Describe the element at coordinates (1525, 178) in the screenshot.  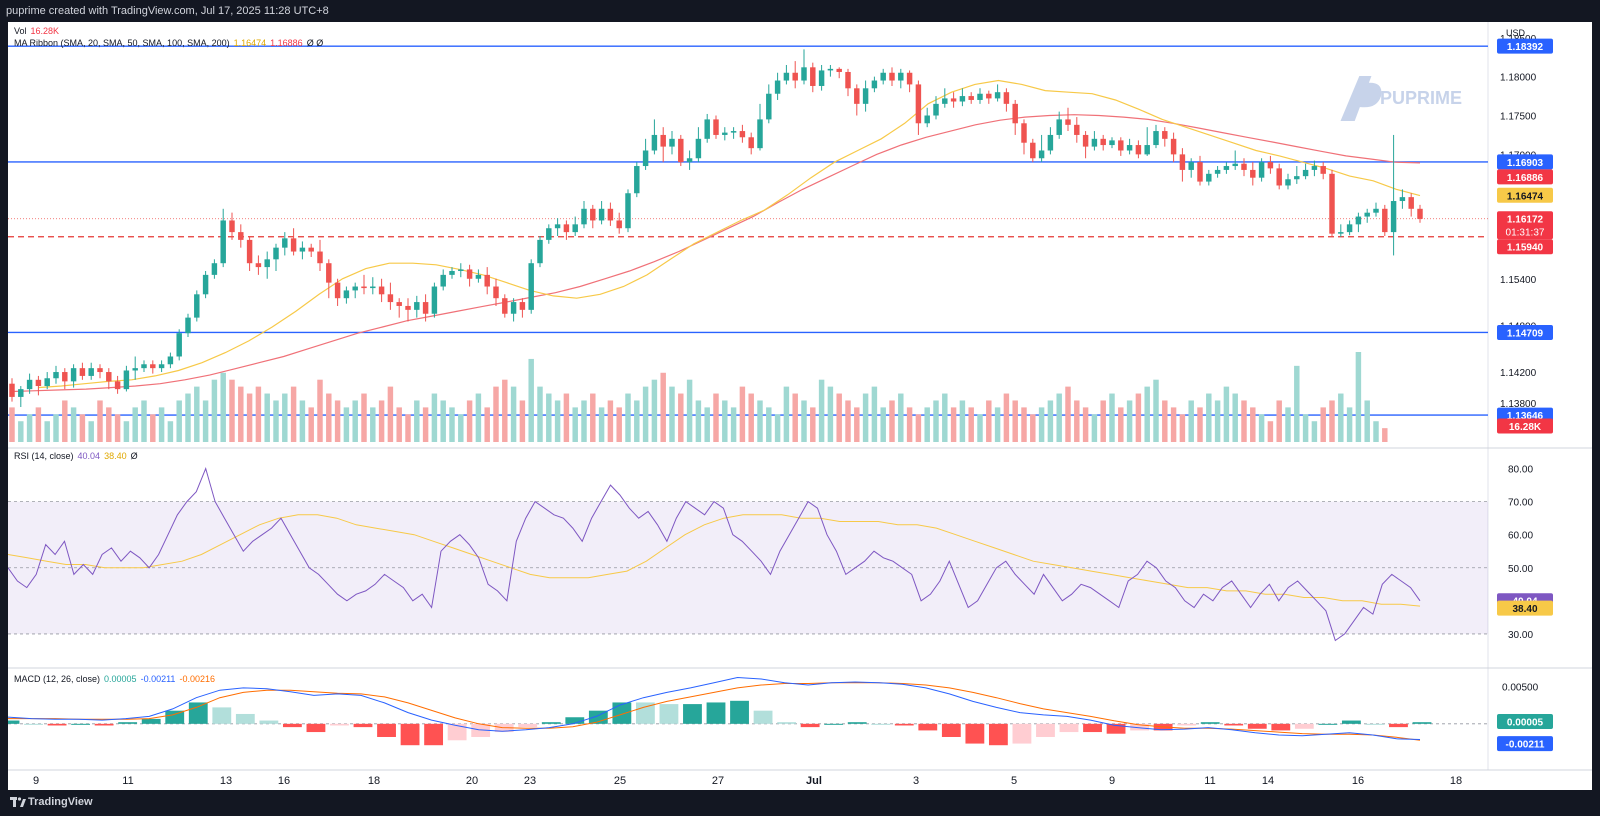
I see `price-label: 1.16886` at that location.